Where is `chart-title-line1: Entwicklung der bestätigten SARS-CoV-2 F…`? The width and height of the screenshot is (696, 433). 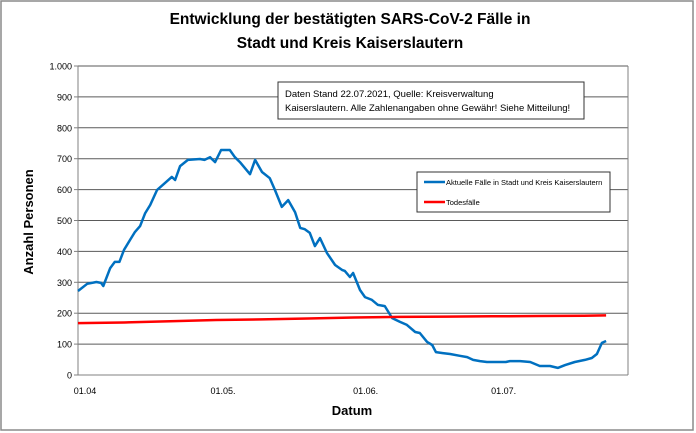 chart-title-line1: Entwicklung der bestätigten SARS-CoV-2 F… is located at coordinates (350, 19).